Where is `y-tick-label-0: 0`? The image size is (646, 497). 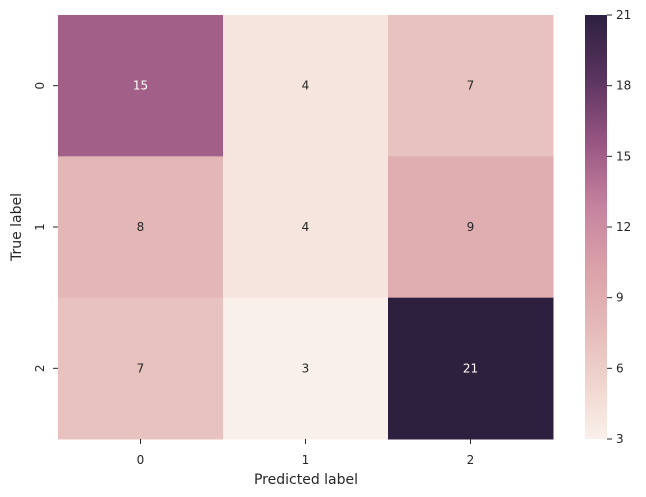
y-tick-label-0: 0 is located at coordinates (40, 86).